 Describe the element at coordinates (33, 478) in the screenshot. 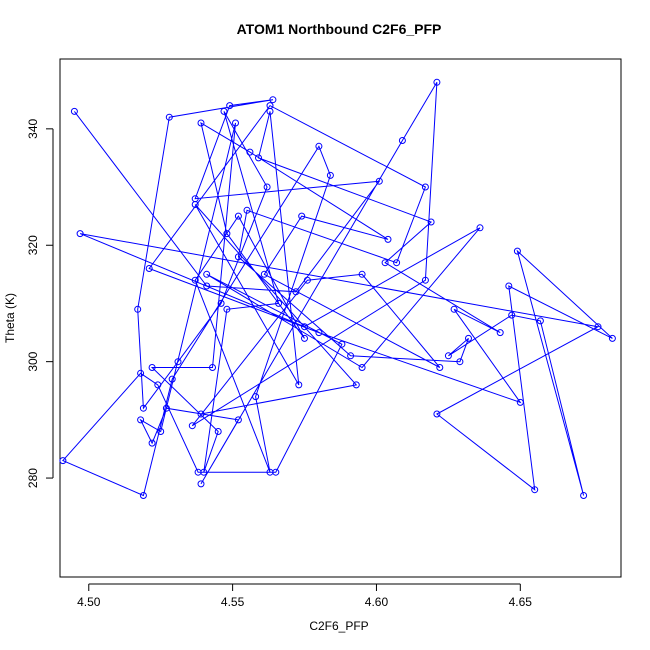

I see `y-tick-label: 280` at that location.